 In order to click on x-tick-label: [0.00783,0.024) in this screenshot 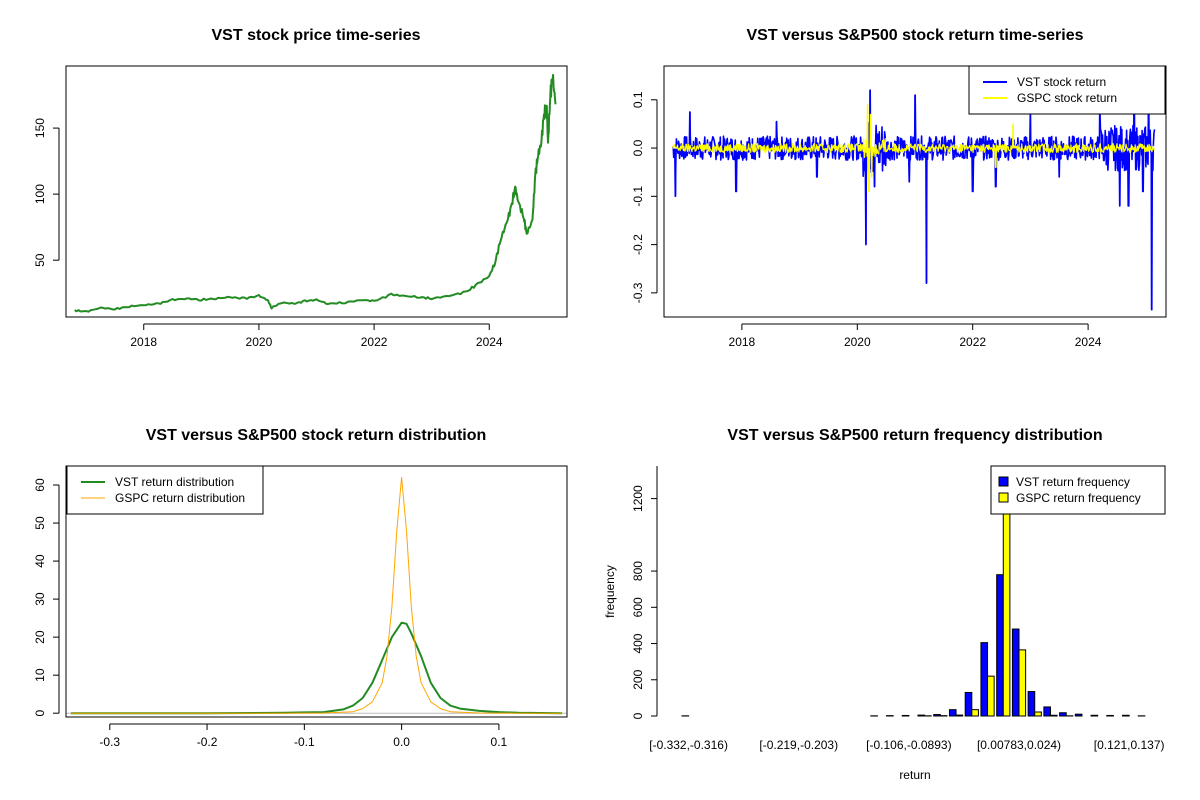, I will do `click(1019, 745)`.